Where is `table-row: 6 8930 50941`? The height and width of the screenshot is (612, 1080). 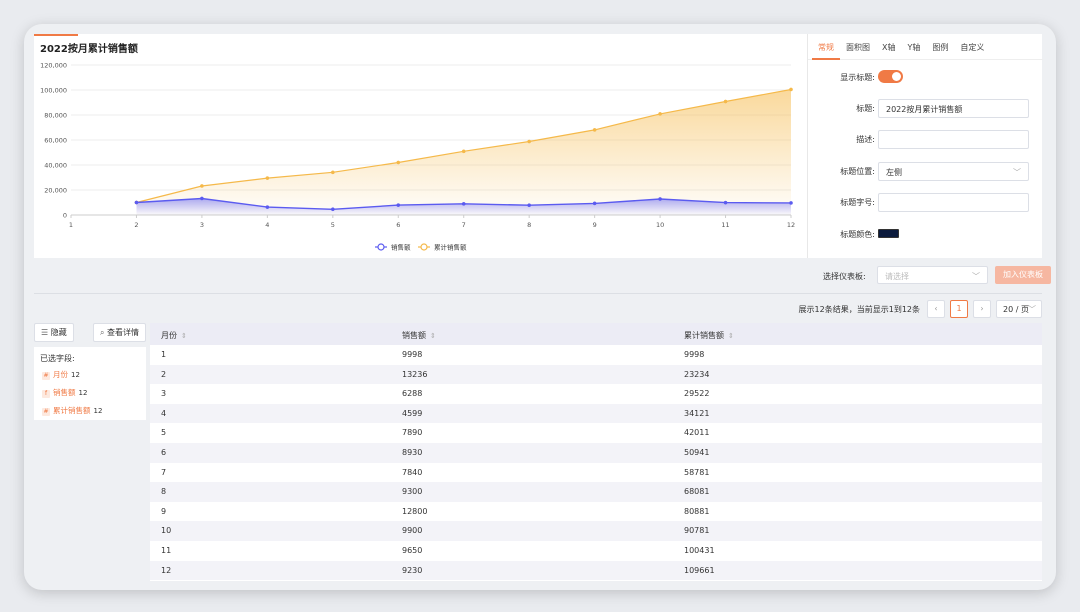 table-row: 6 8930 50941 is located at coordinates (596, 453).